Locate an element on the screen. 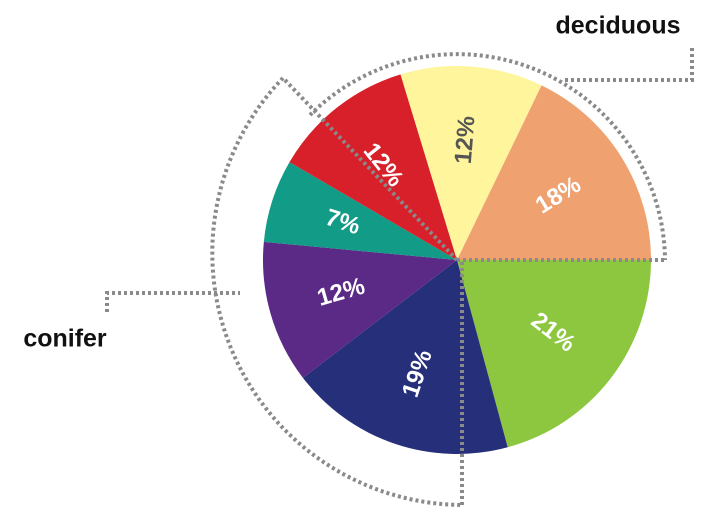  annotation: deciduous is located at coordinates (617, 26).